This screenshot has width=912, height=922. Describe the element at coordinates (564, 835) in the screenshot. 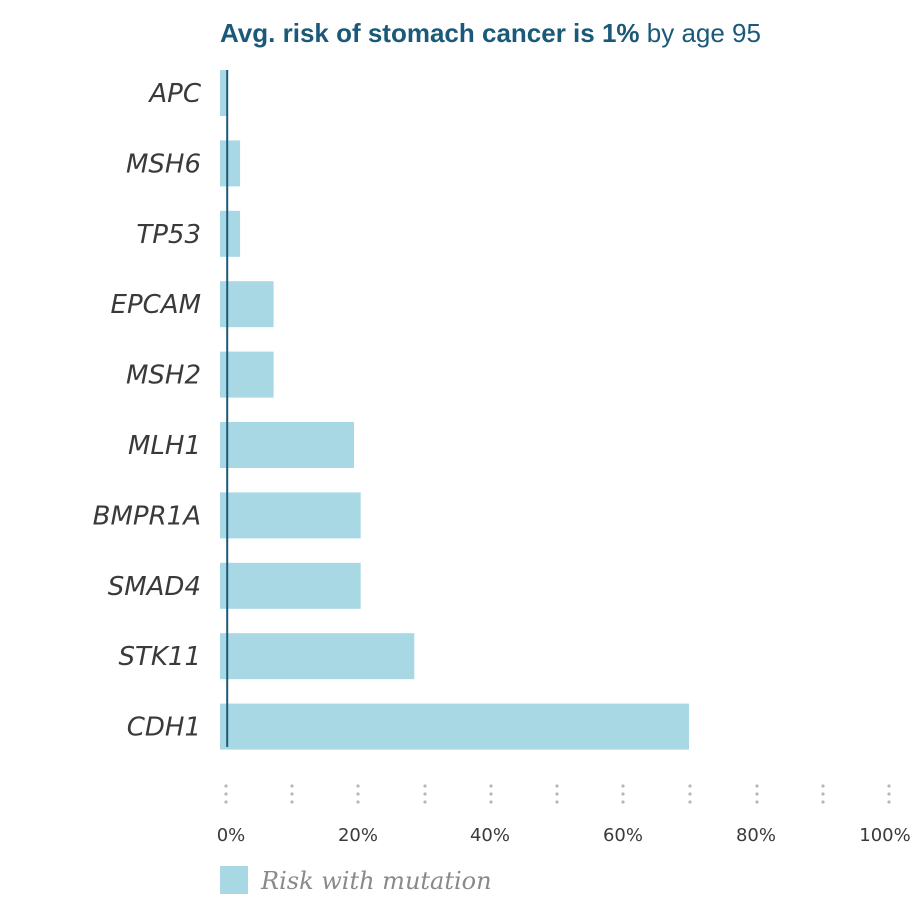

I see `x-axis-ticks: 0% 20% 40% 60% 80% 100%` at that location.